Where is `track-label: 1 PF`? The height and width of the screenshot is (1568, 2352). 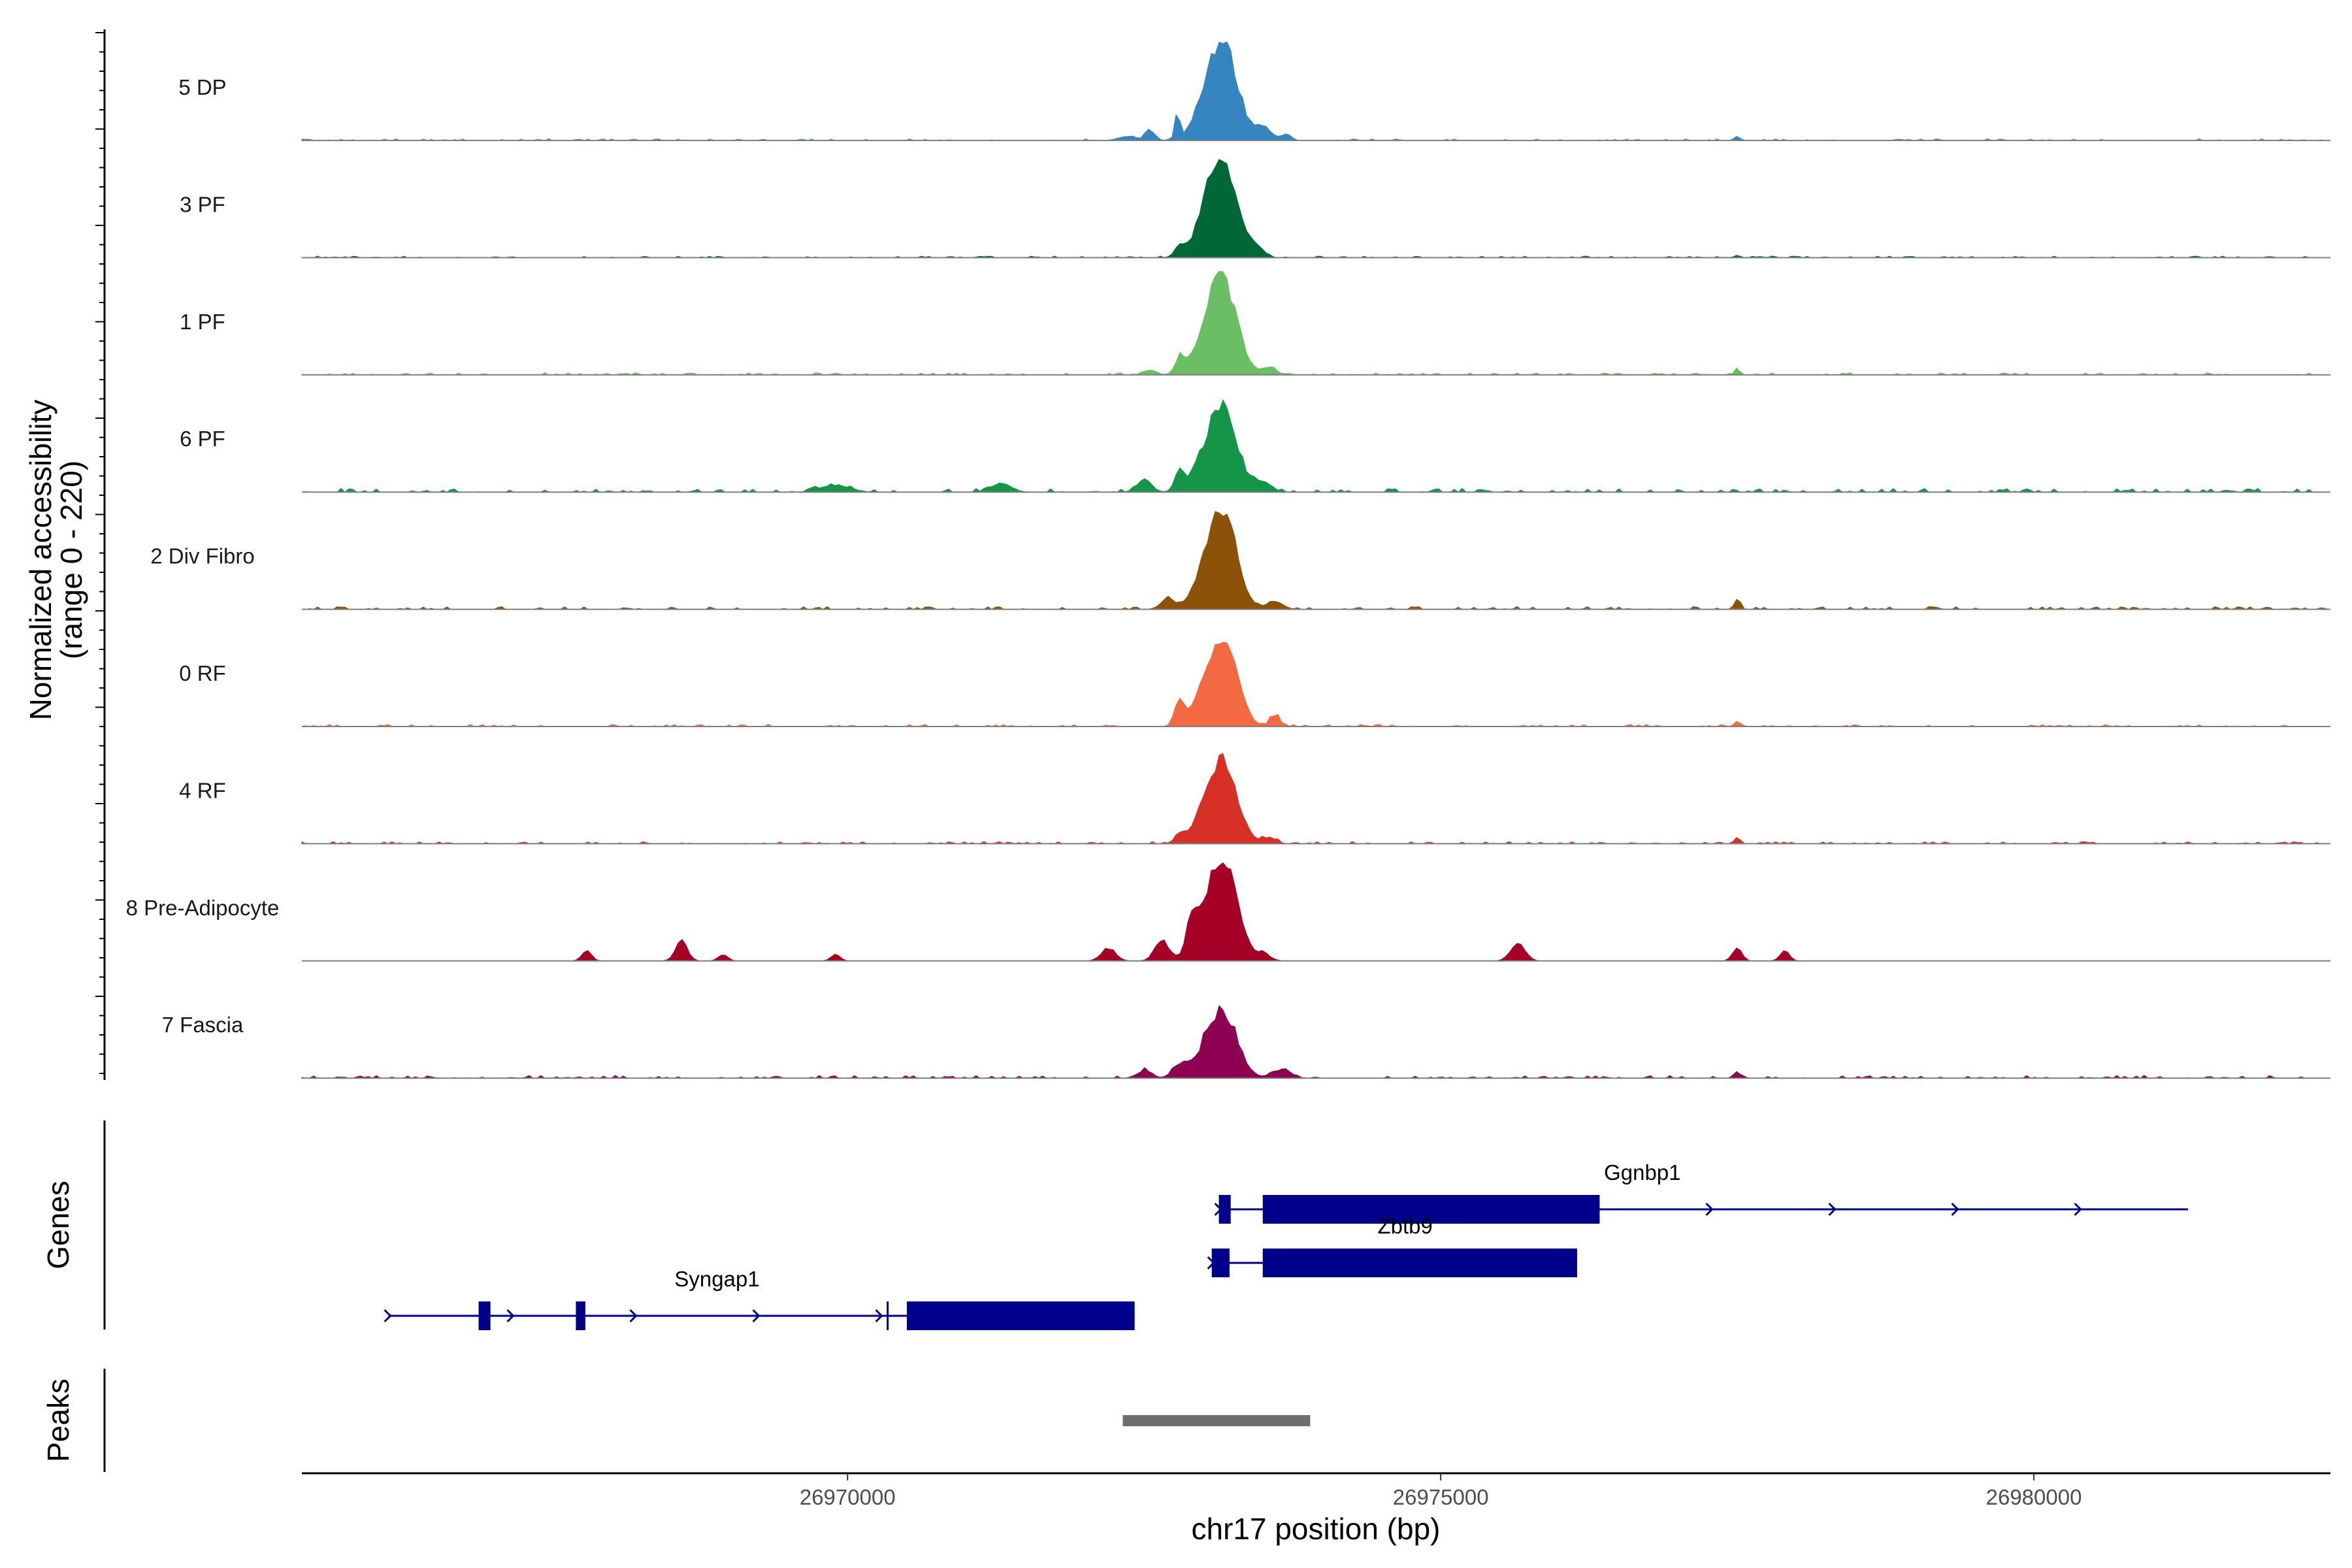
track-label: 1 PF is located at coordinates (202, 322).